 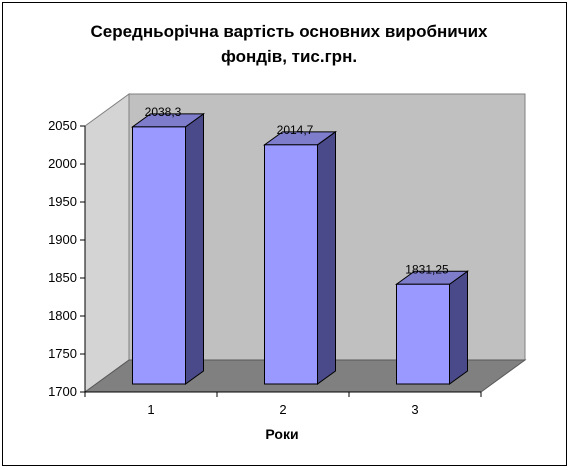 I want to click on x-axis-title: Роки, so click(x=281, y=434).